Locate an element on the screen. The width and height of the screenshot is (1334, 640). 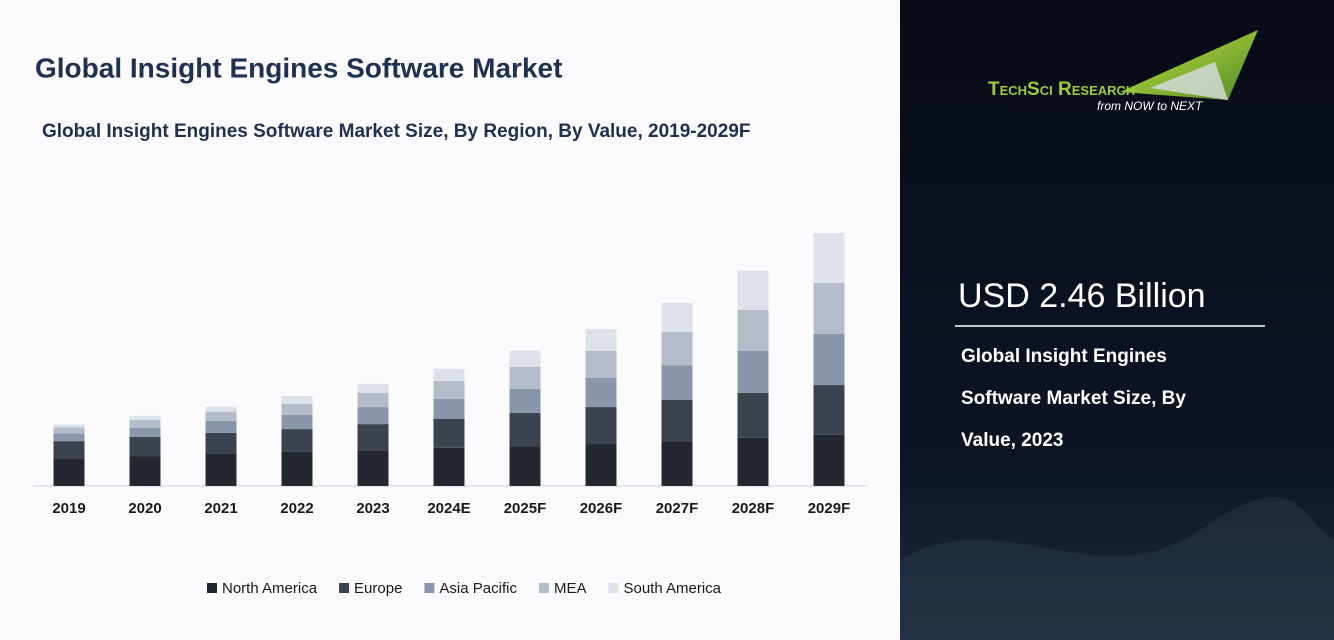
legend-label: Europe is located at coordinates (378, 588).